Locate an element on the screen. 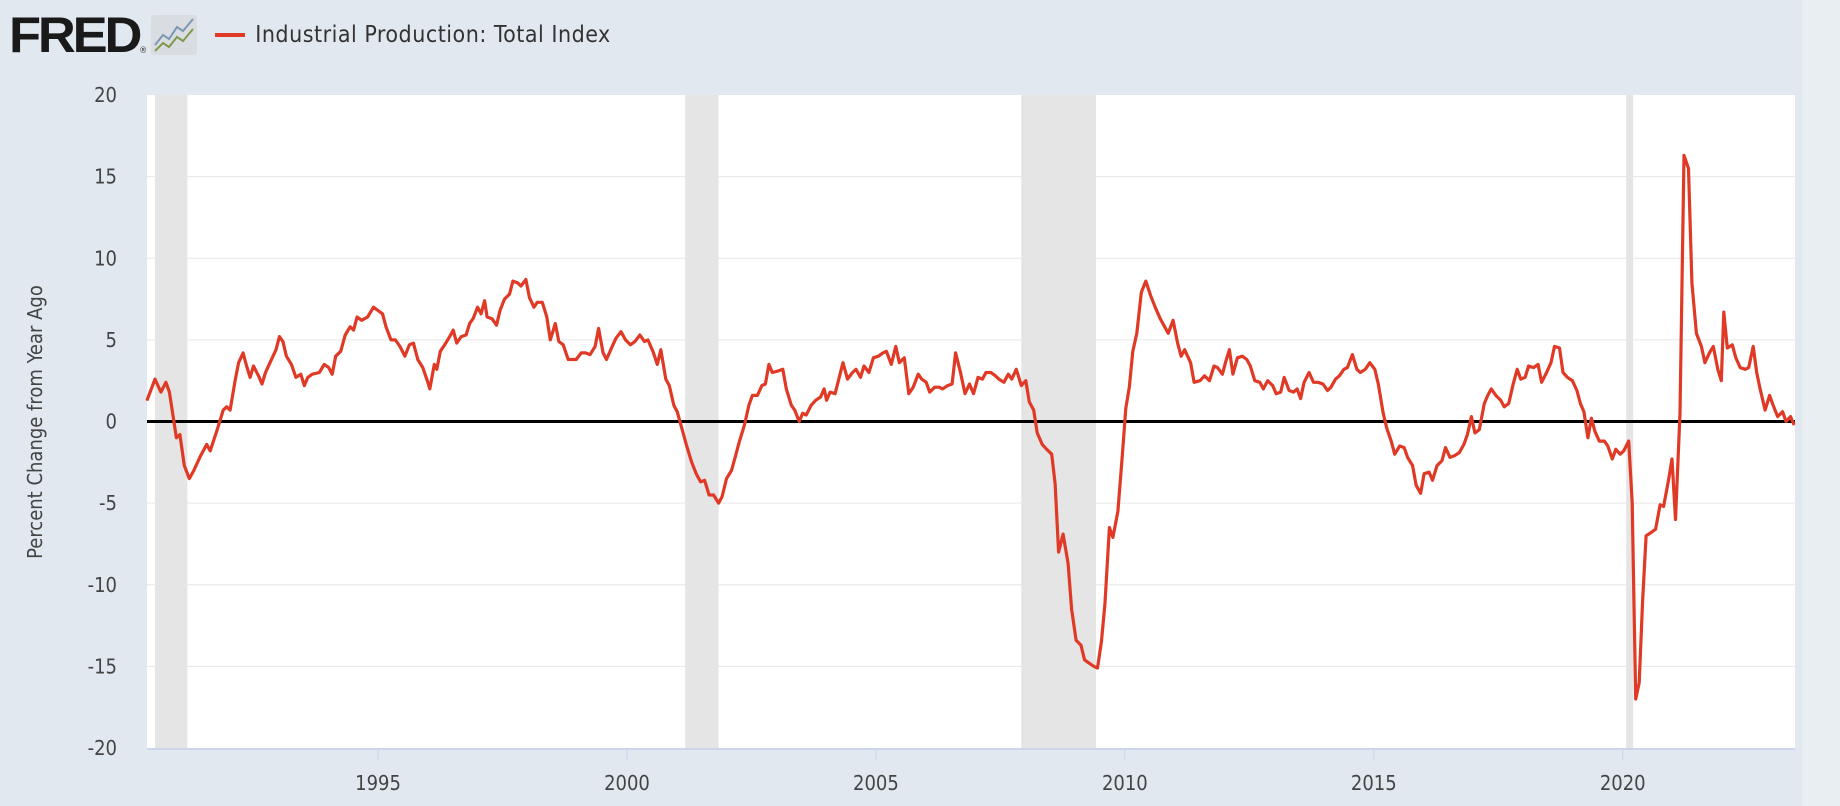 This screenshot has width=1840, height=806. y-tick-label: -10 is located at coordinates (102, 585).